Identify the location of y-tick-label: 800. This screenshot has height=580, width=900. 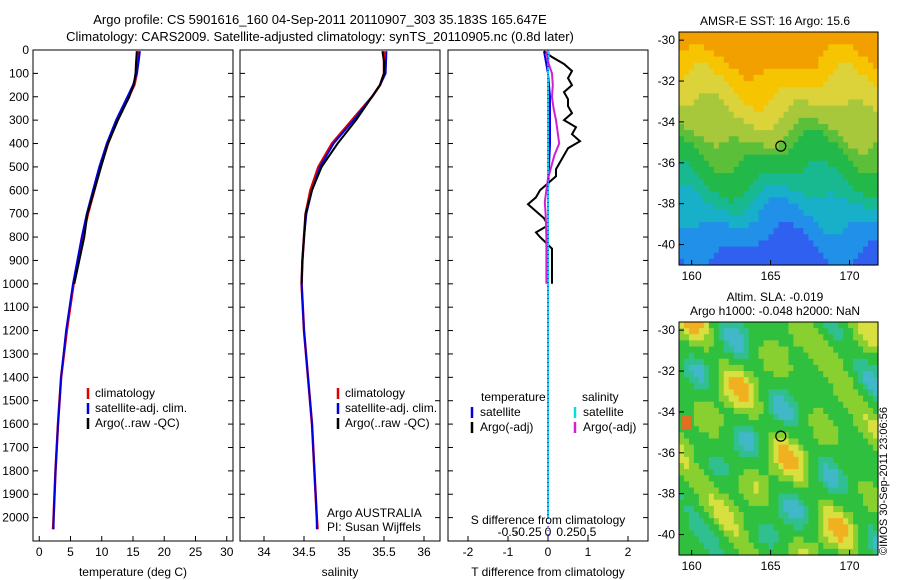
(19, 237).